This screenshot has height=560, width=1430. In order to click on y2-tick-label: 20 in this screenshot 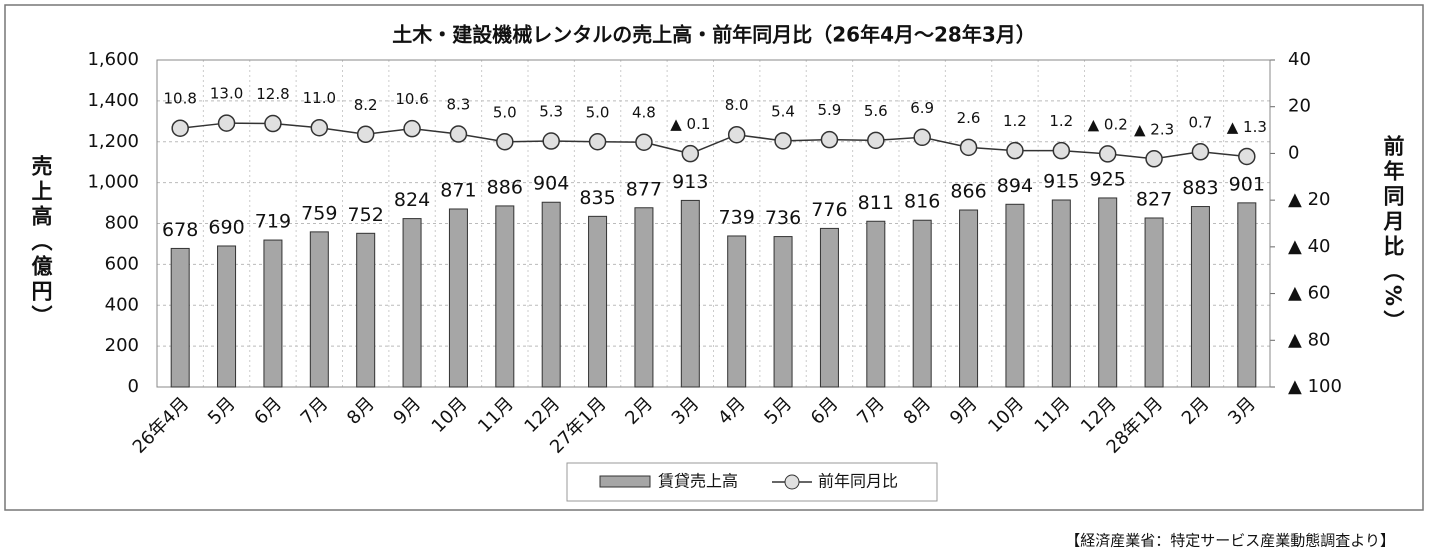, I will do `click(1299, 106)`.